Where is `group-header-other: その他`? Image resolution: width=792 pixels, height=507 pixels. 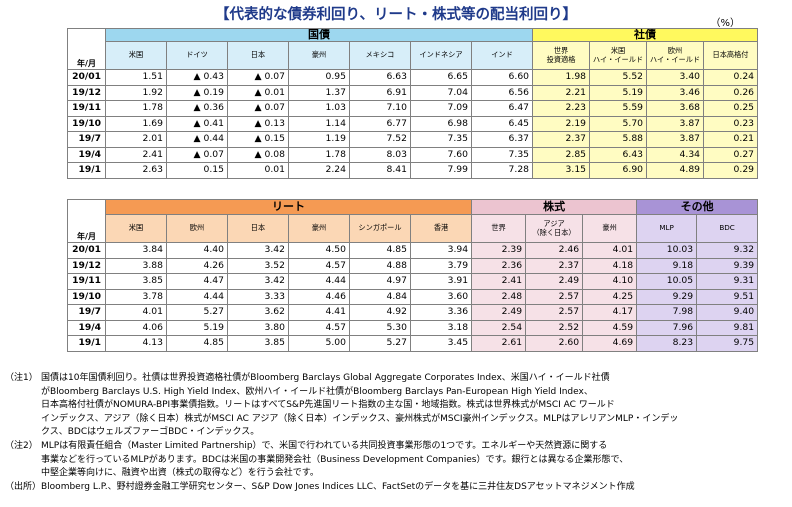
group-header-other: その他 is located at coordinates (697, 207).